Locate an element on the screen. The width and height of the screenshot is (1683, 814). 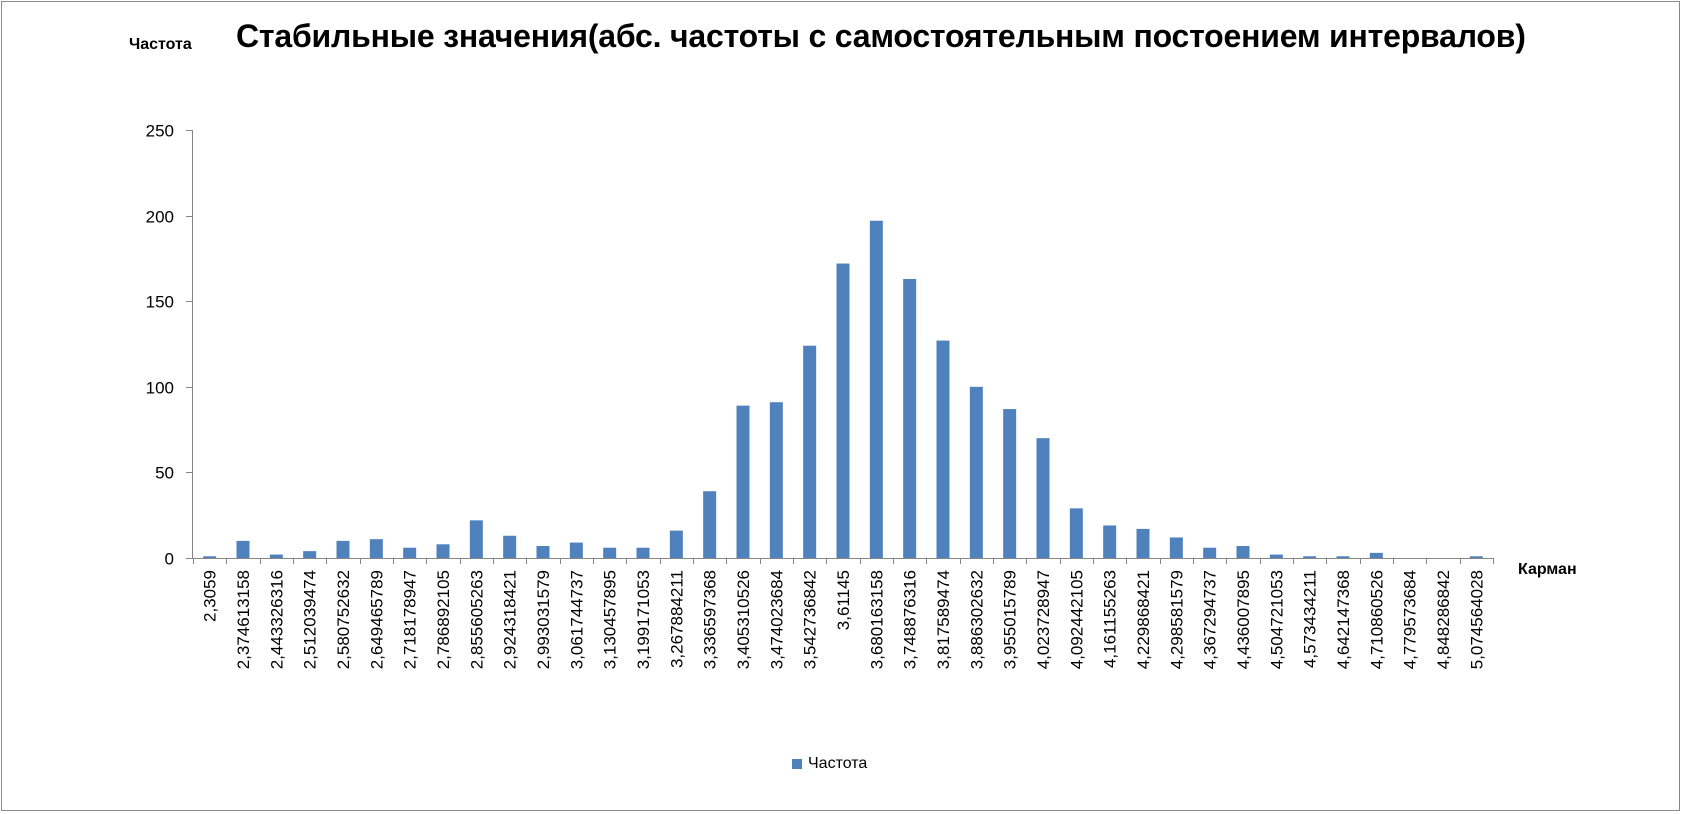
y-tick-label: 50 is located at coordinates (164, 473).